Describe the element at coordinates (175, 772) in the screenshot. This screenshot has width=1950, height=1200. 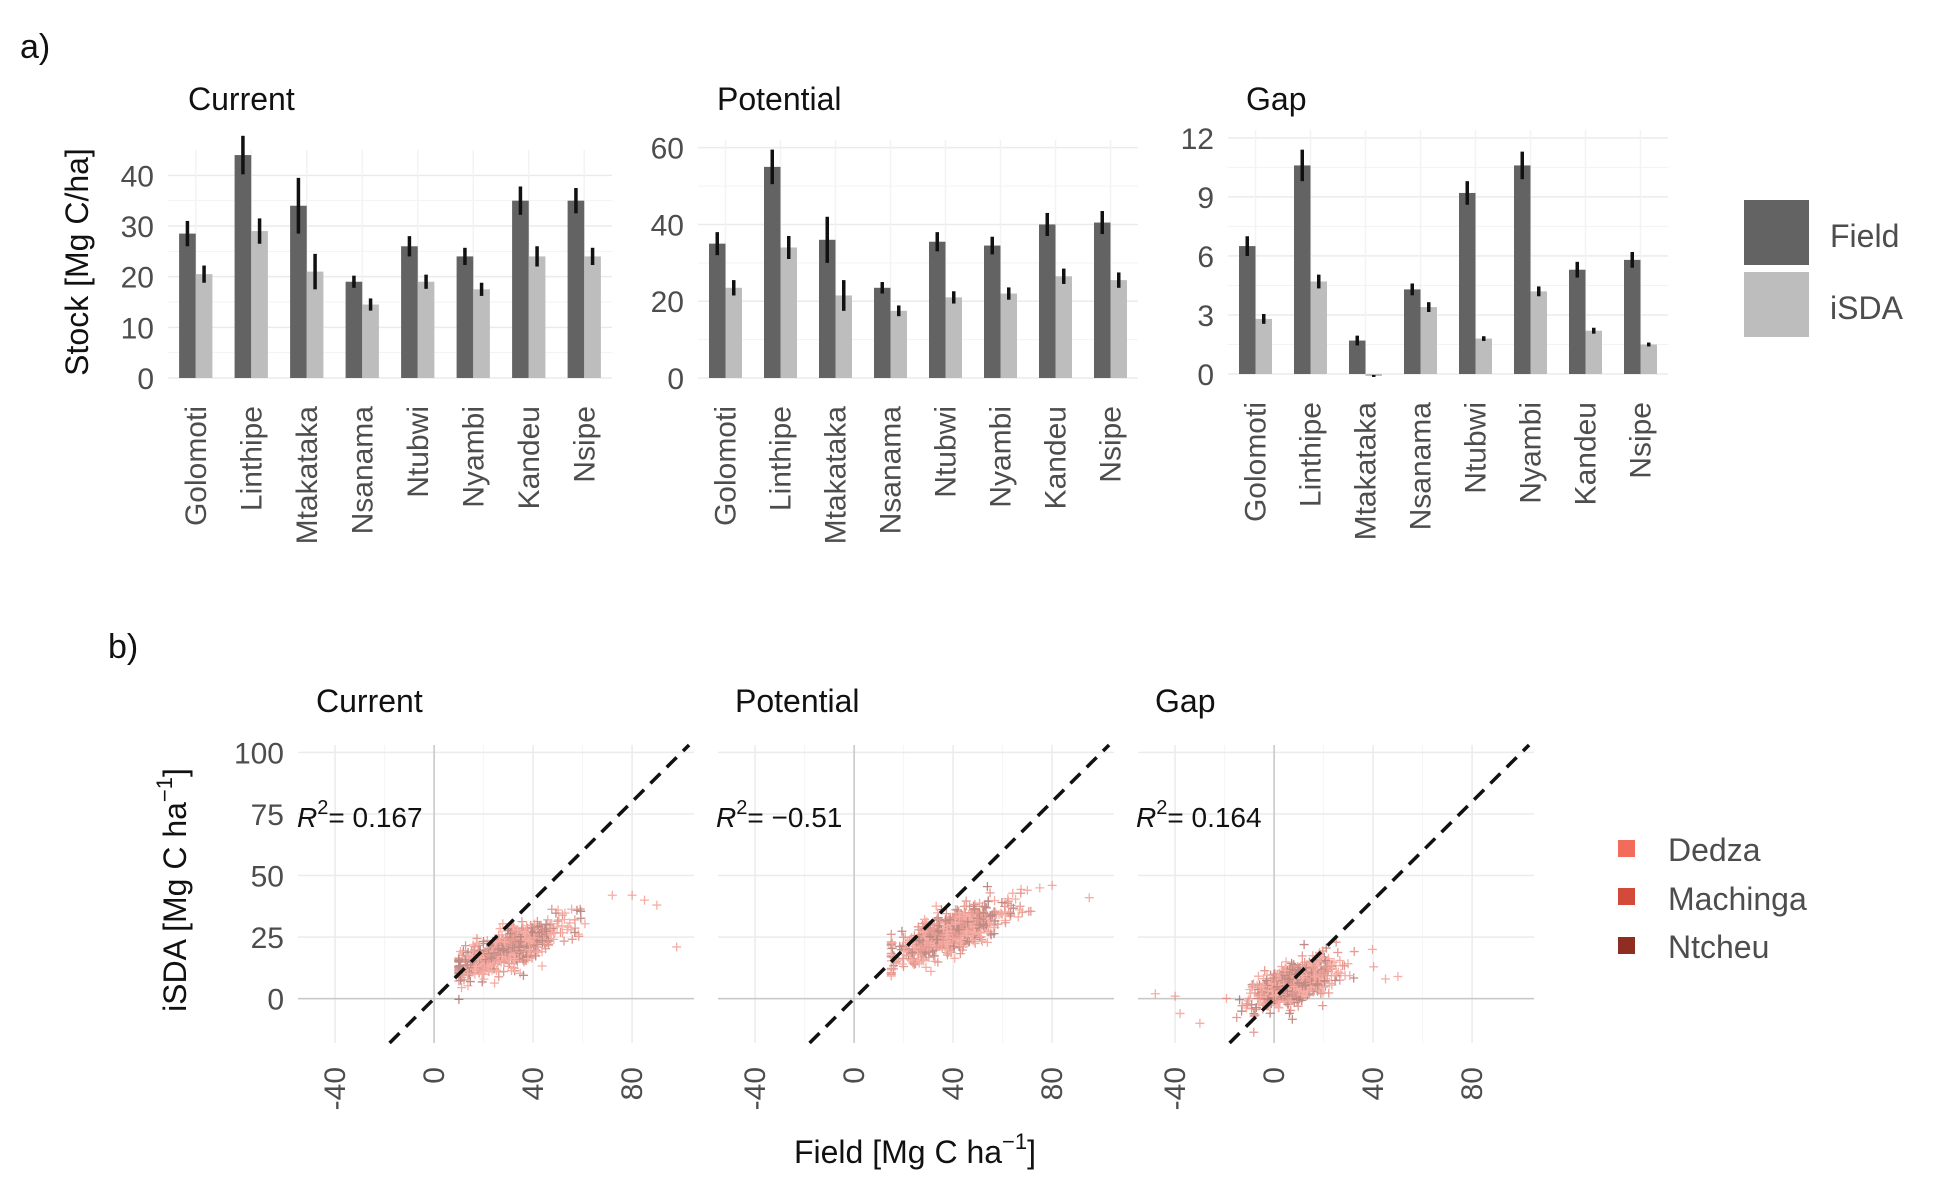
I see `scatter-y-axis-title-close: ]` at that location.